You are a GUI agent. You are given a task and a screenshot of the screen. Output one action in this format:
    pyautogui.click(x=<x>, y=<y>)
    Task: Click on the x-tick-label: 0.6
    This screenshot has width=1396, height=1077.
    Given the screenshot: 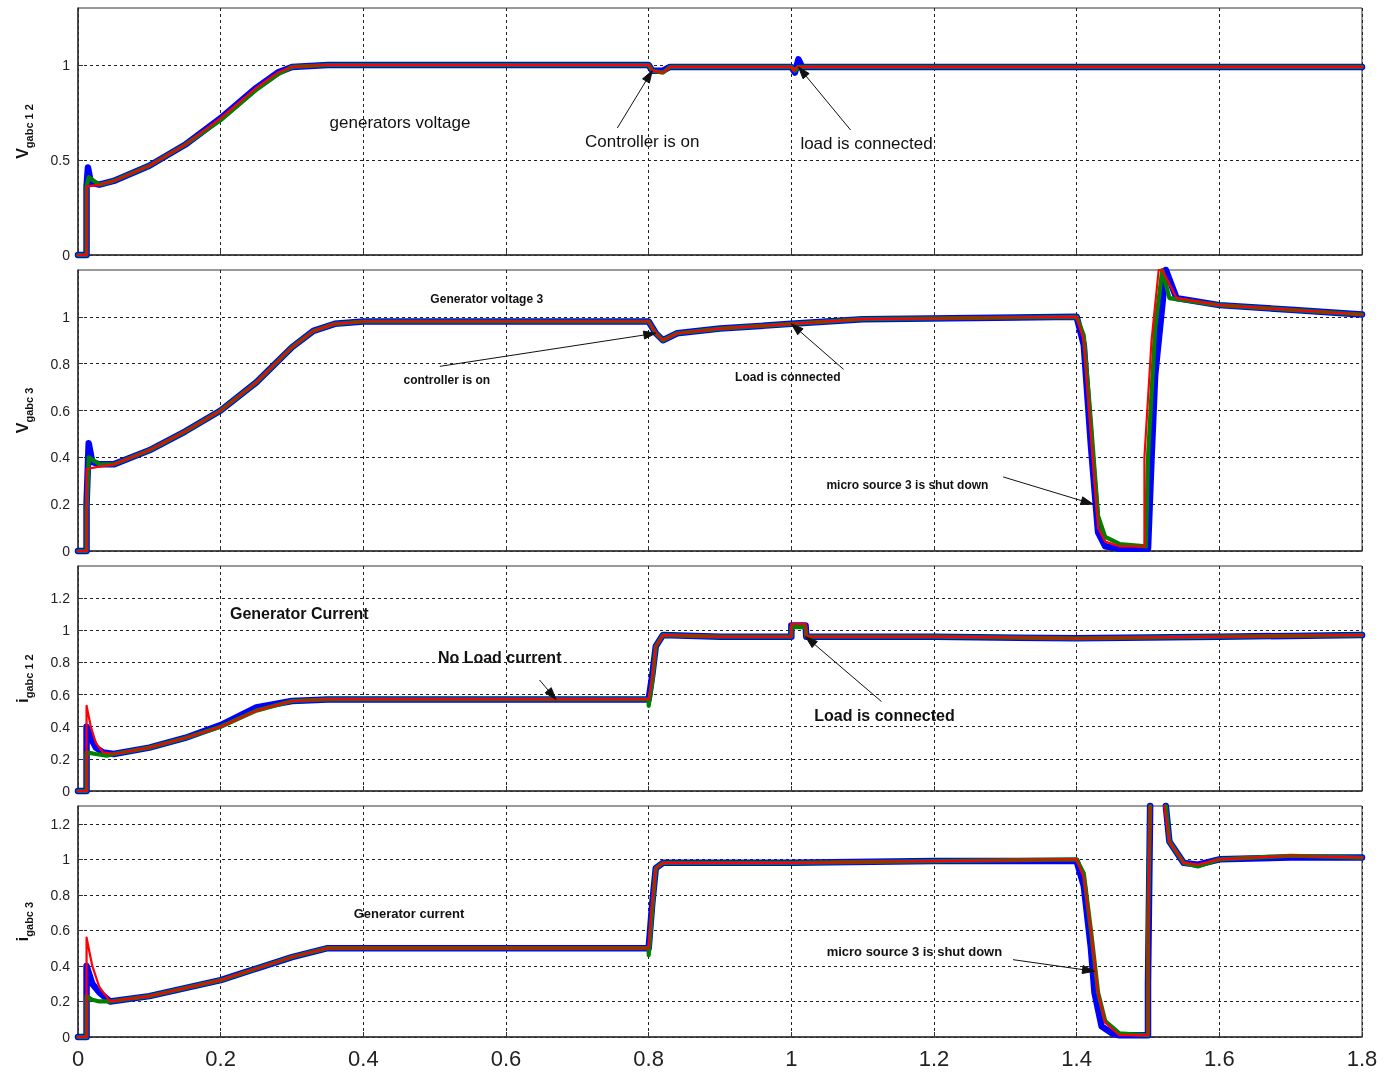 What is the action you would take?
    pyautogui.click(x=506, y=1058)
    